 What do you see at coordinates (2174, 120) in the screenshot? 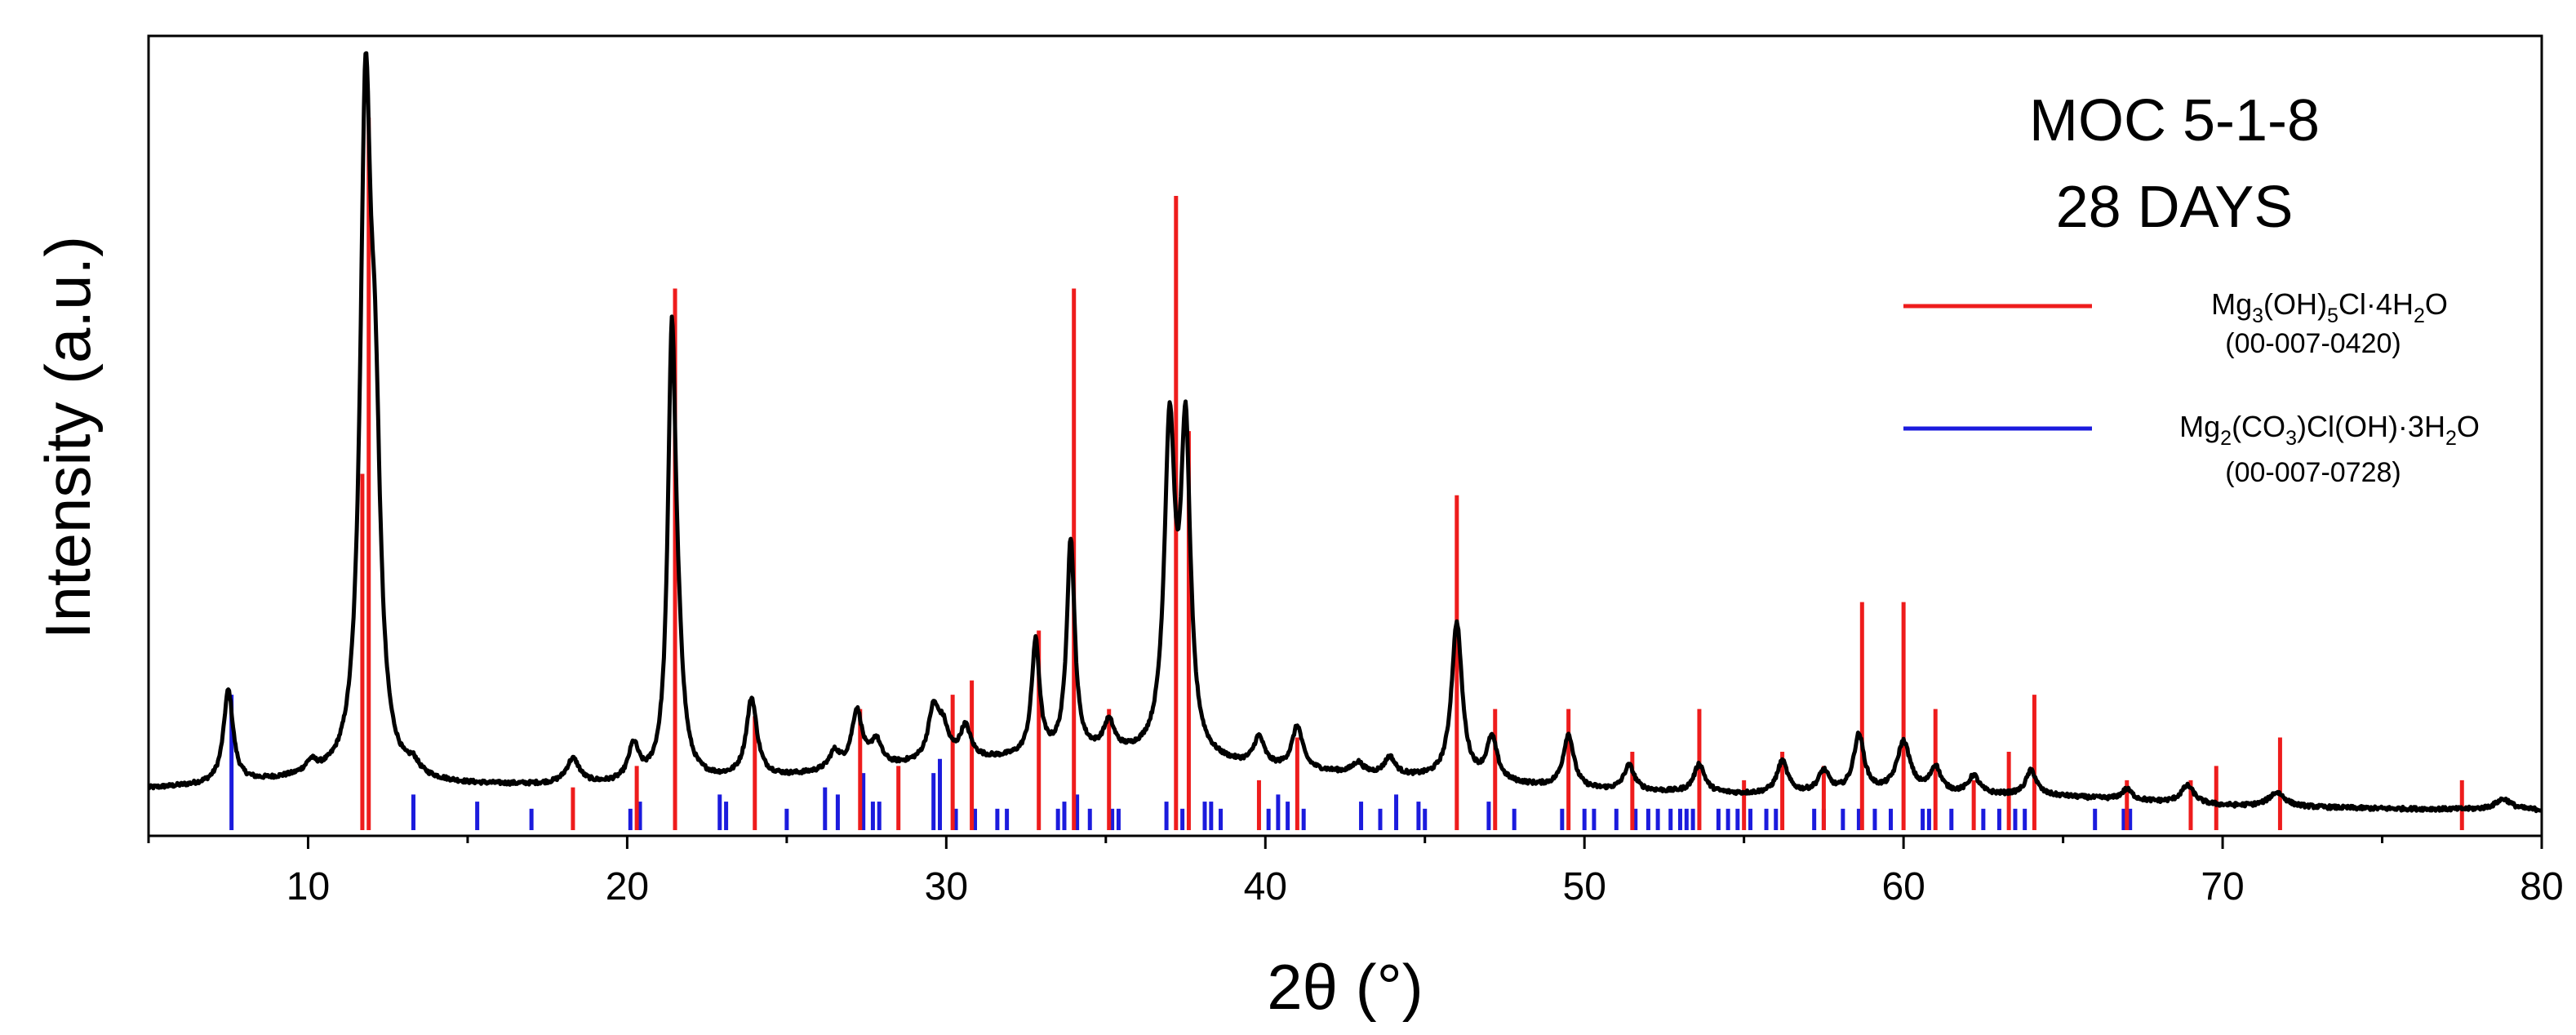
I see `sample-annotation-line-1: MOC 5-1-8` at bounding box center [2174, 120].